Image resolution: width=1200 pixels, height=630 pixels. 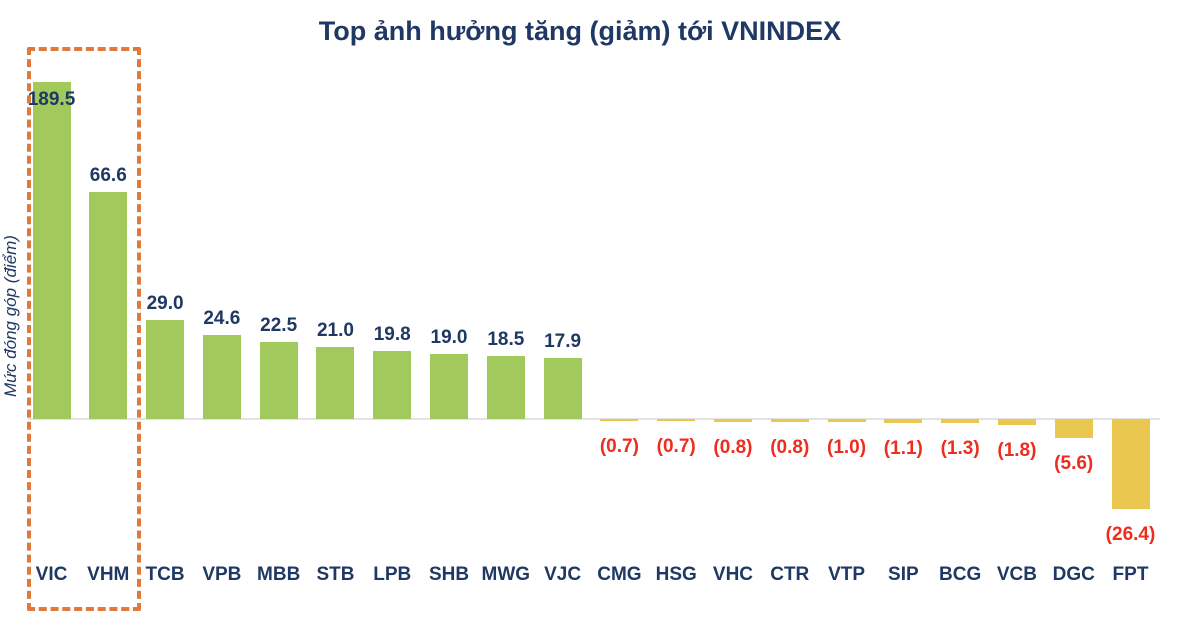 I want to click on value-label-LPB: 19.8, so click(x=392, y=335).